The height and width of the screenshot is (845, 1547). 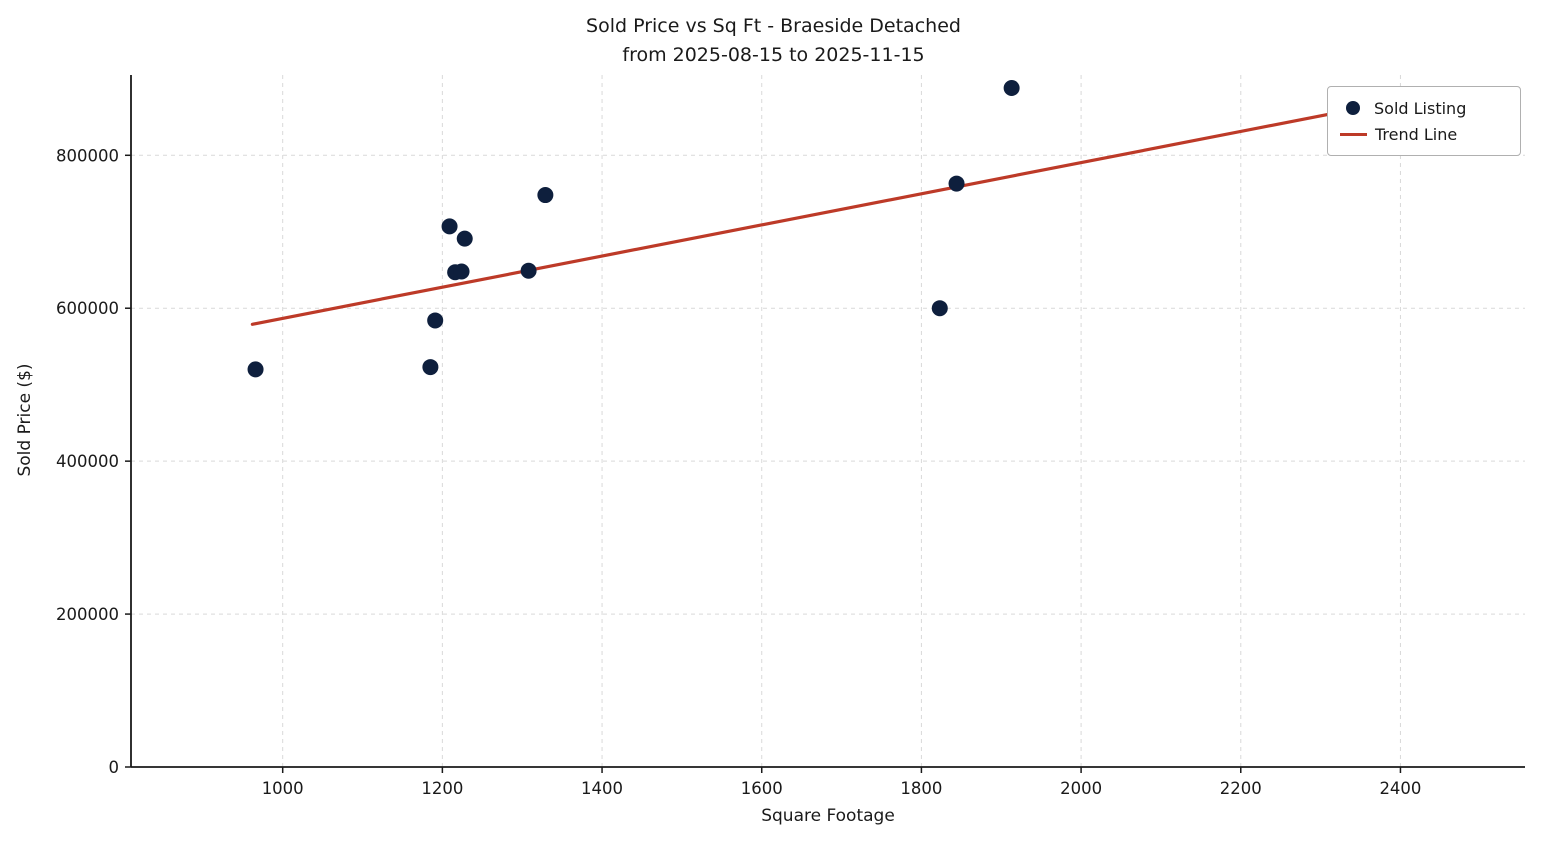 I want to click on x-tick-label: 1600, so click(x=762, y=788).